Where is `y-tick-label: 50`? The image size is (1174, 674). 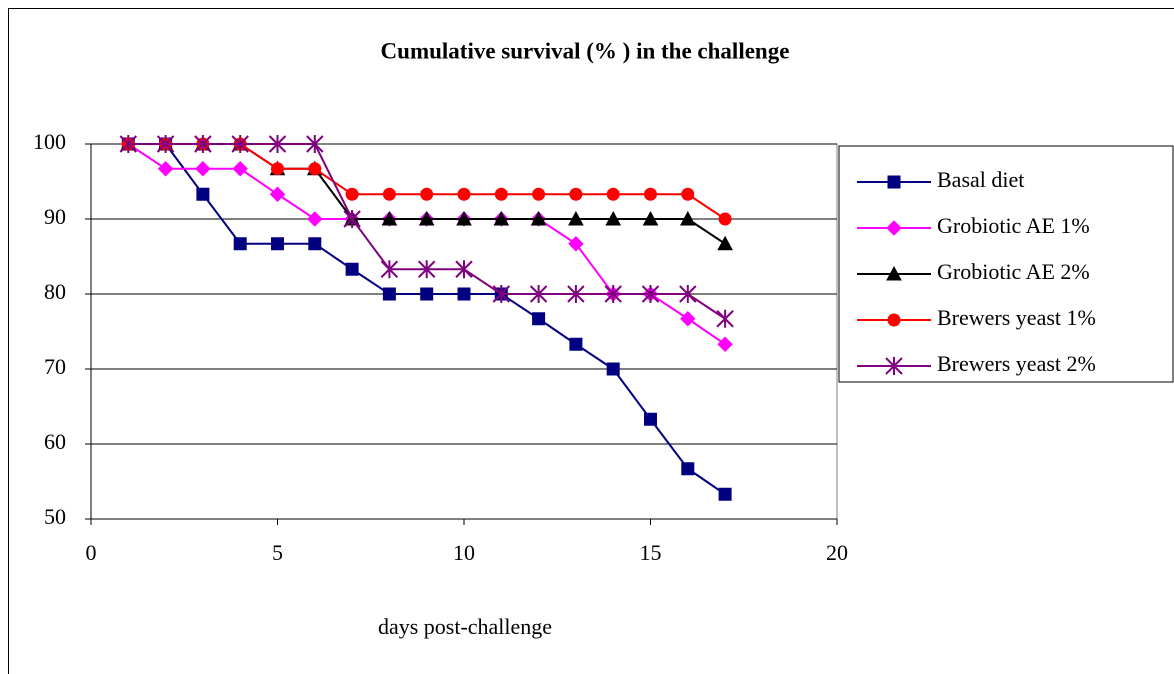 y-tick-label: 50 is located at coordinates (55, 516).